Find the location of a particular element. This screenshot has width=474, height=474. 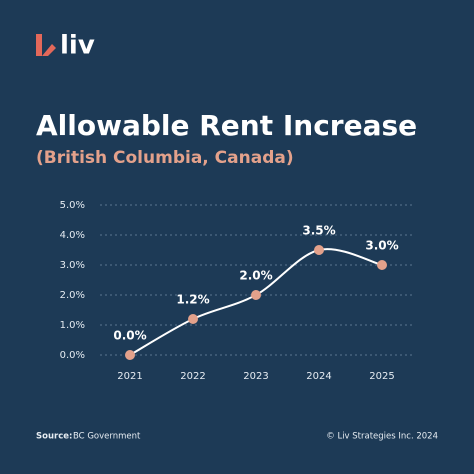

source-label: Source: is located at coordinates (54, 437).